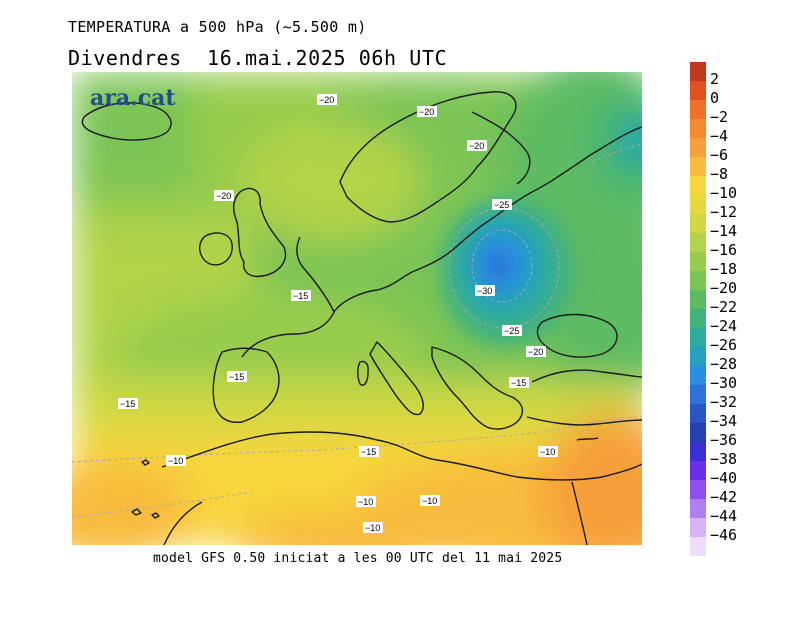 This screenshot has height=617, width=800. Describe the element at coordinates (724, 383) in the screenshot. I see `colorbar-label: −30` at that location.